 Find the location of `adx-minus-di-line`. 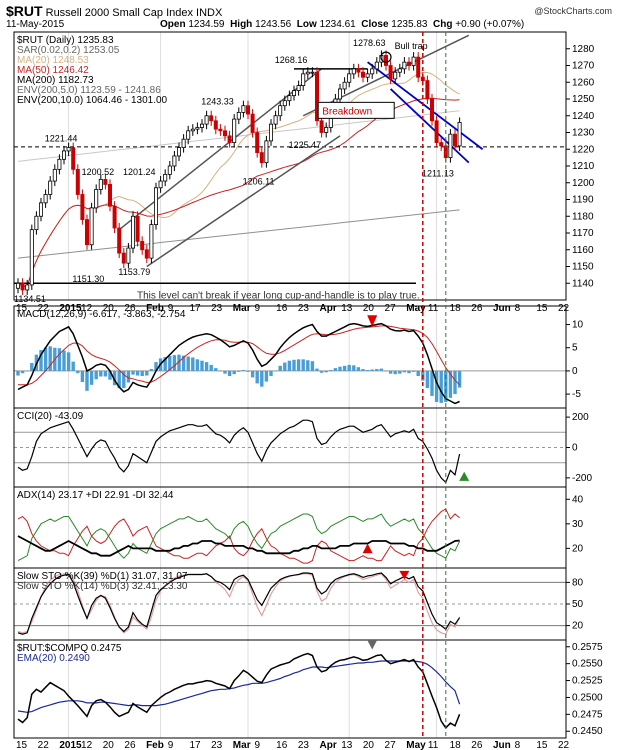

adx-minus-di-line is located at coordinates (238, 536).